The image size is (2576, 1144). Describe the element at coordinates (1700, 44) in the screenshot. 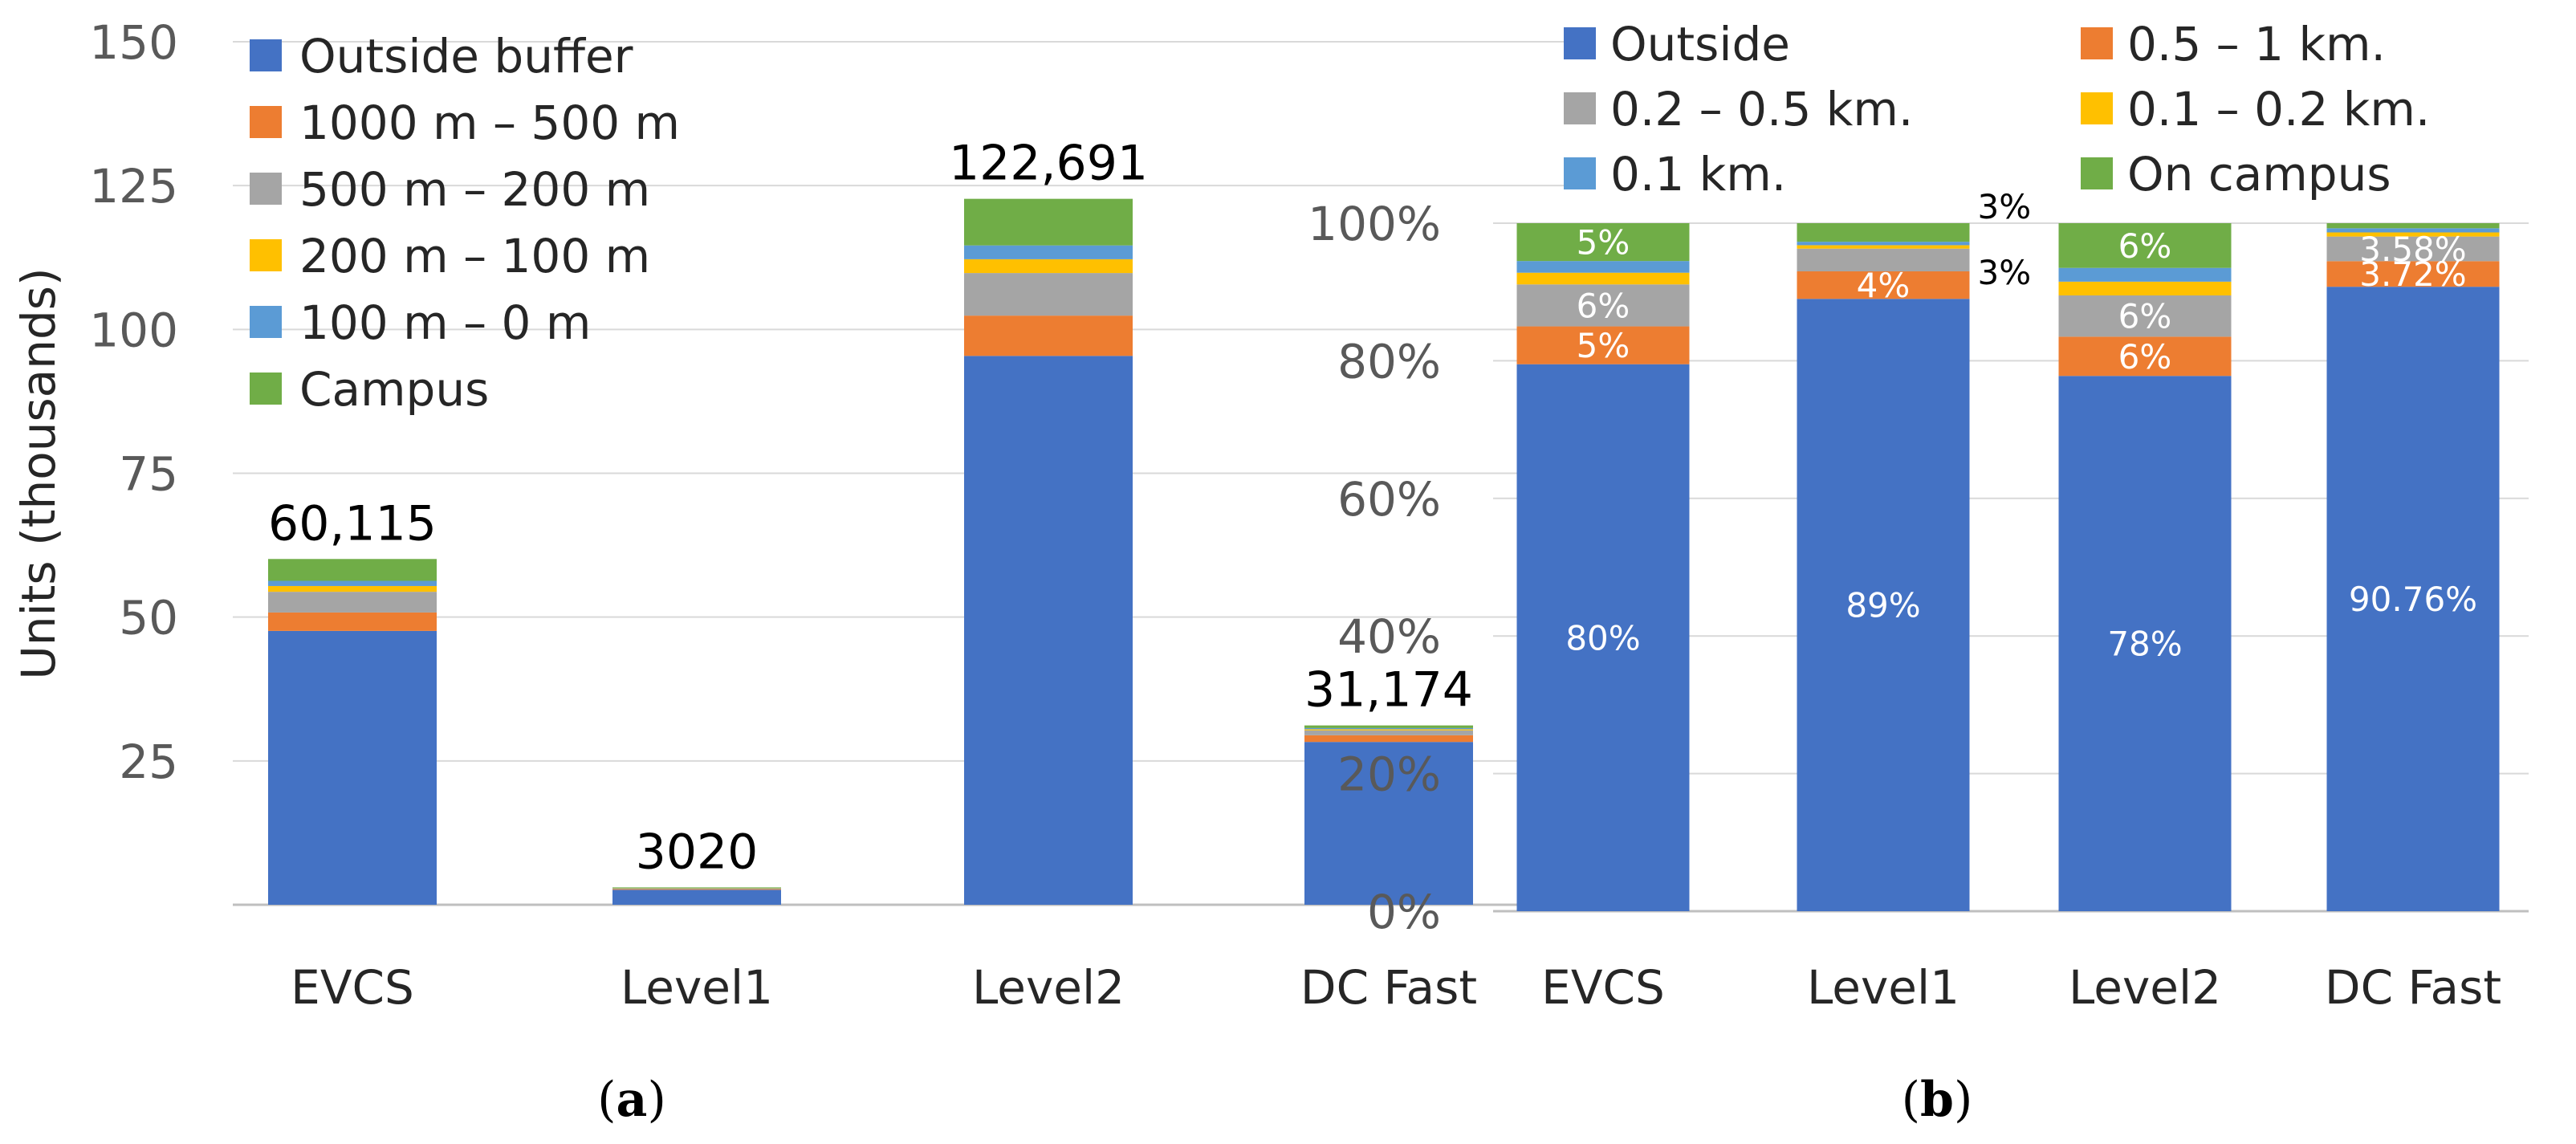

I see `legend-label-b: Outside` at that location.